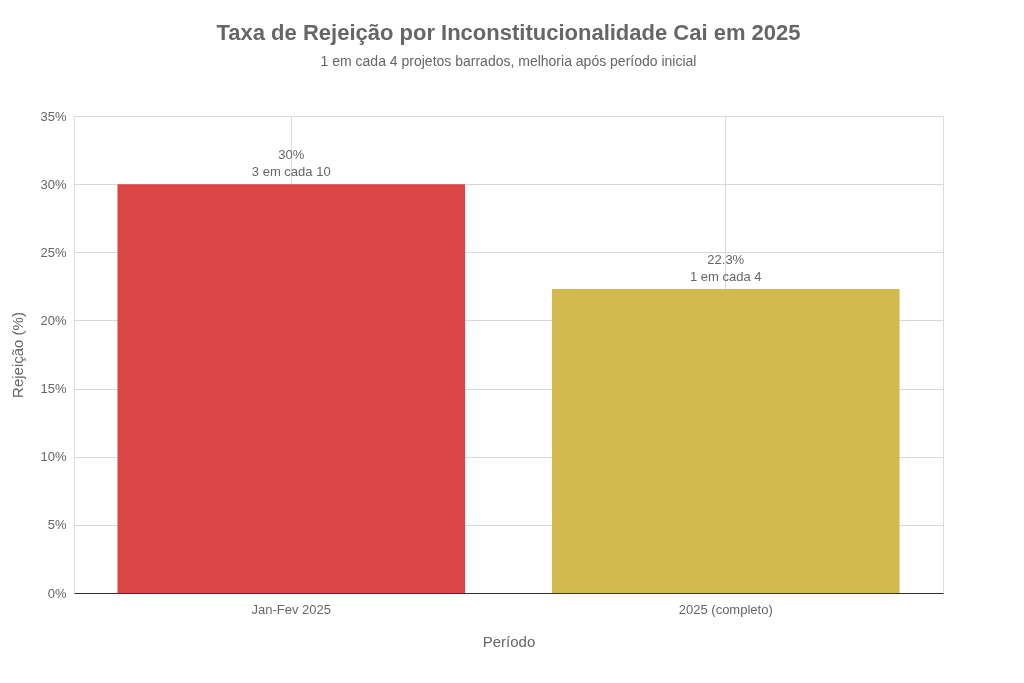  What do you see at coordinates (53, 457) in the screenshot?
I see `y-tick-label: 10%` at bounding box center [53, 457].